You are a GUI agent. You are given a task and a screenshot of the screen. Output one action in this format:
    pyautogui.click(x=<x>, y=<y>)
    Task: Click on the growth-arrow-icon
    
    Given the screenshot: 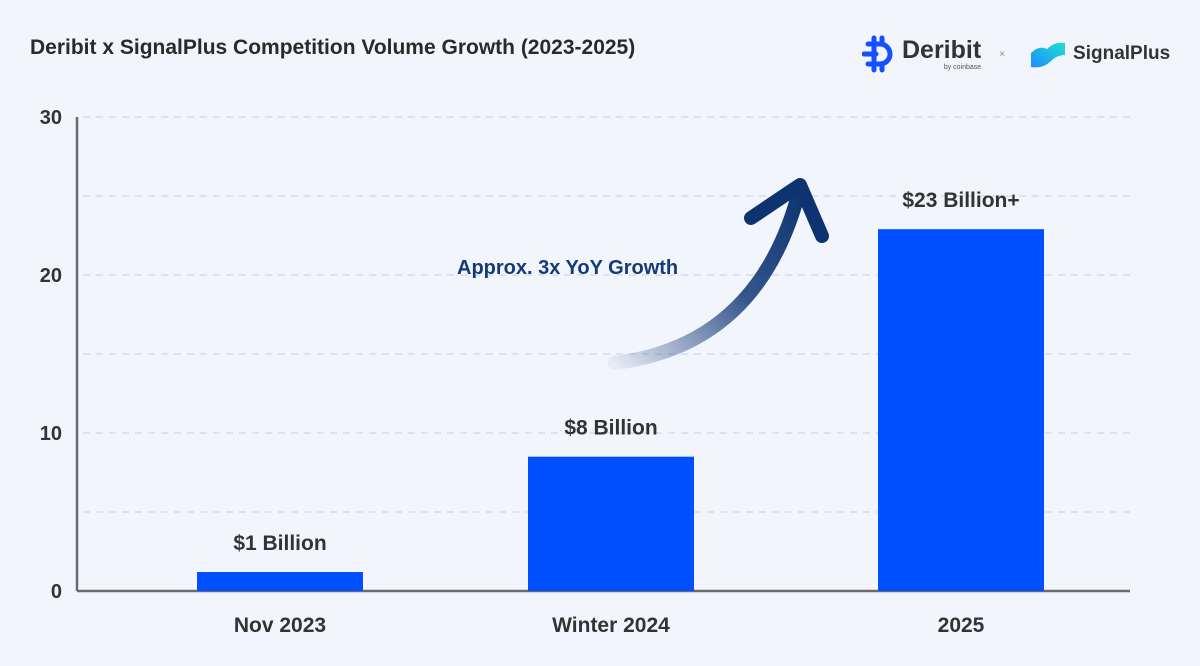 What is the action you would take?
    pyautogui.click(x=707, y=275)
    